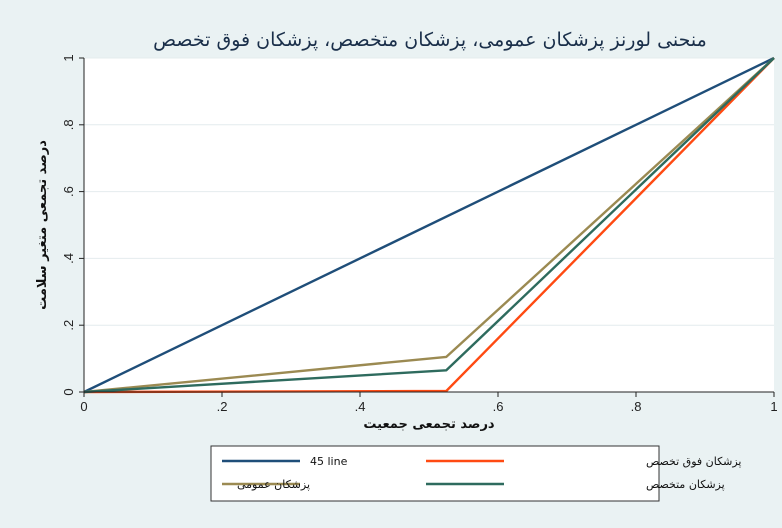 Image resolution: width=782 pixels, height=528 pixels. Describe the element at coordinates (68, 191) in the screenshot. I see `y-tick-label: .6` at that location.